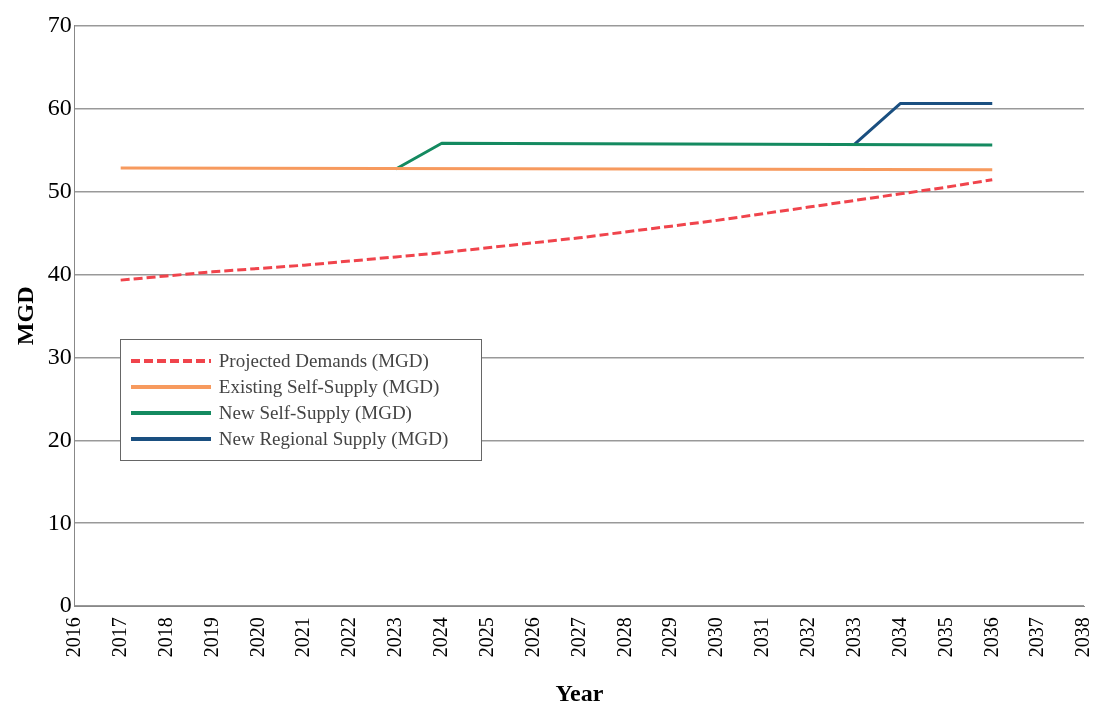 The width and height of the screenshot is (1119, 721). Describe the element at coordinates (761, 637) in the screenshot. I see `x-tick-label: 2031` at that location.